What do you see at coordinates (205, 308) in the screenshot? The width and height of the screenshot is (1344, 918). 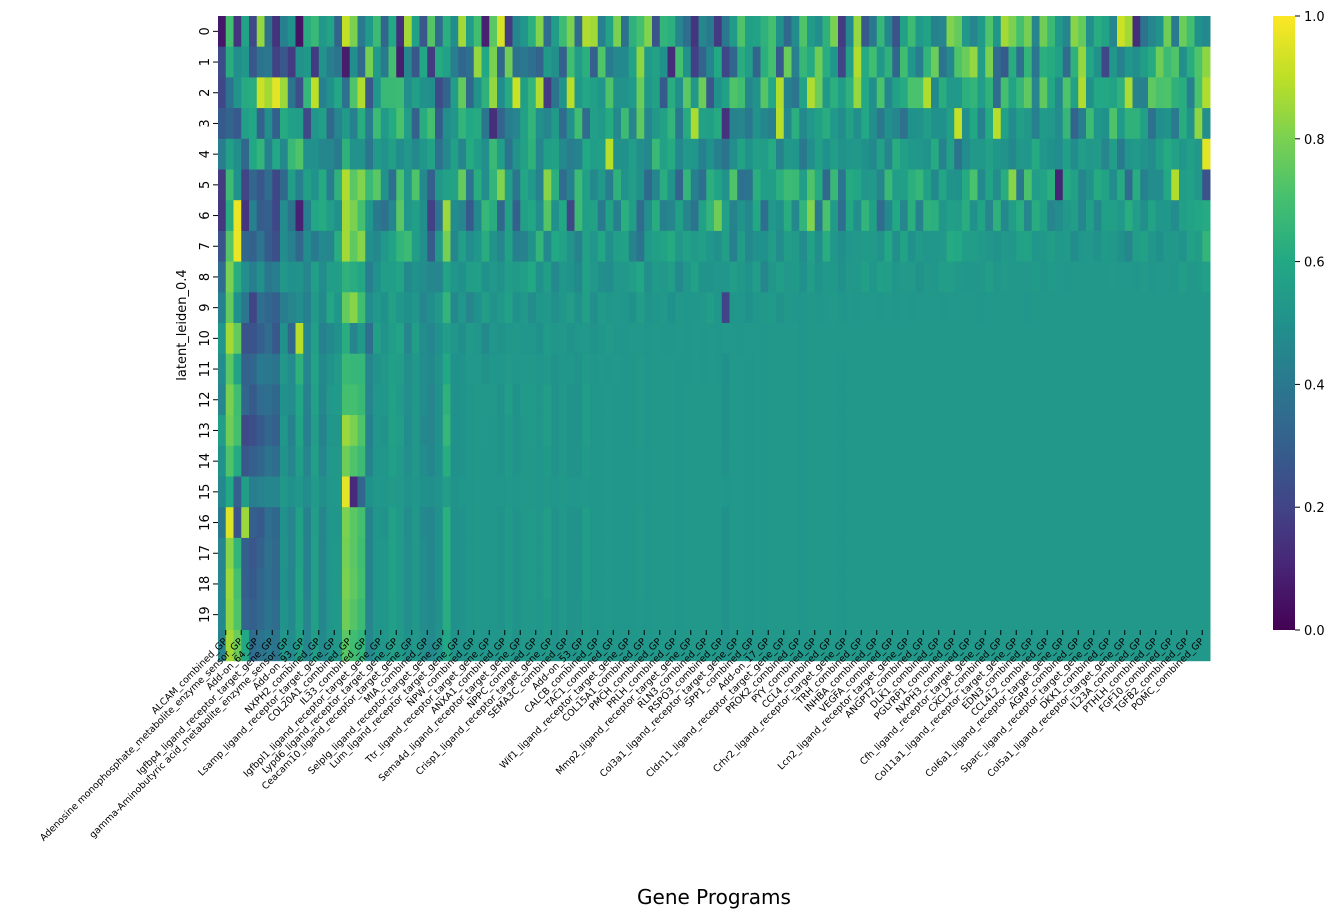 I see `y-tick-label: 9` at bounding box center [205, 308].